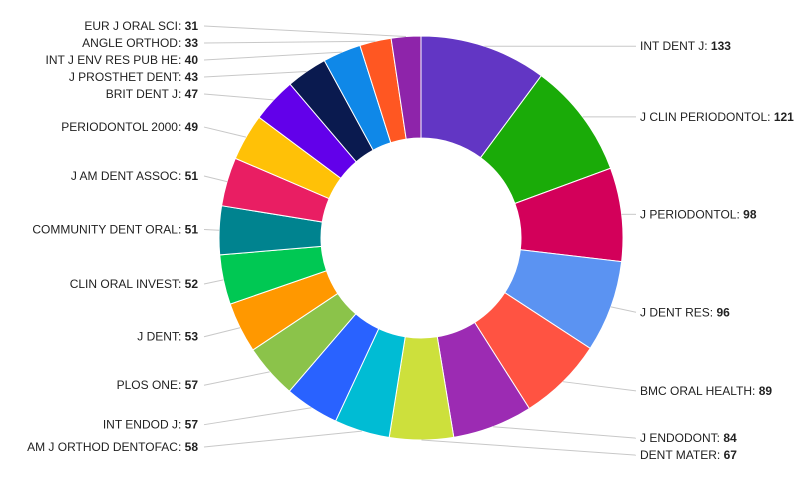 The width and height of the screenshot is (801, 487). I want to click on slice-label-bmc-oral-health: BMC ORAL HEALTH: 89, so click(706, 391).